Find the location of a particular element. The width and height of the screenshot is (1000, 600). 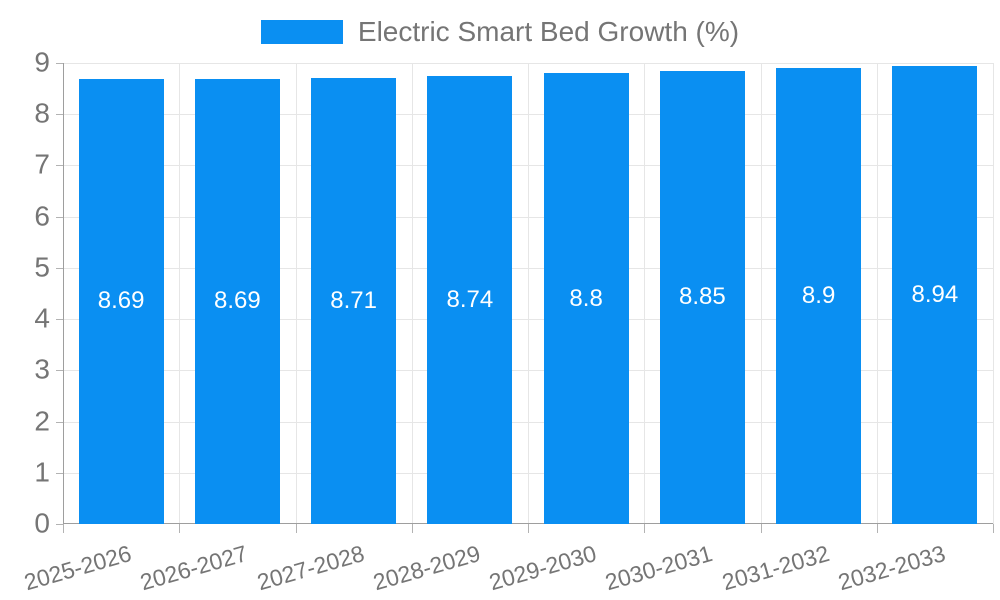

bar-value-label: 8.8 is located at coordinates (586, 298).